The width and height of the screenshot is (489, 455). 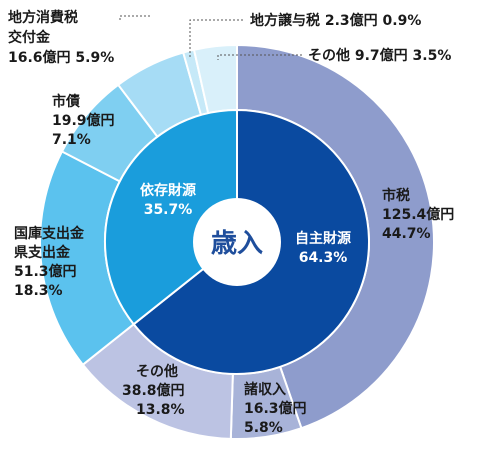 What do you see at coordinates (71, 140) in the screenshot?
I see `label-shisai-pct: 7.1%` at bounding box center [71, 140].